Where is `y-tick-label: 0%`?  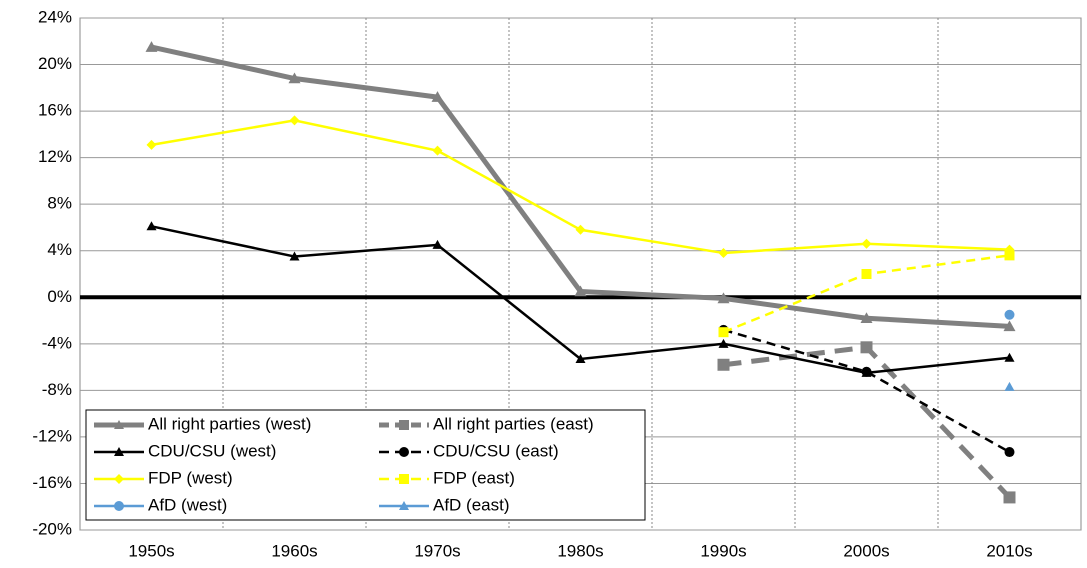 y-tick-label: 0% is located at coordinates (59, 296).